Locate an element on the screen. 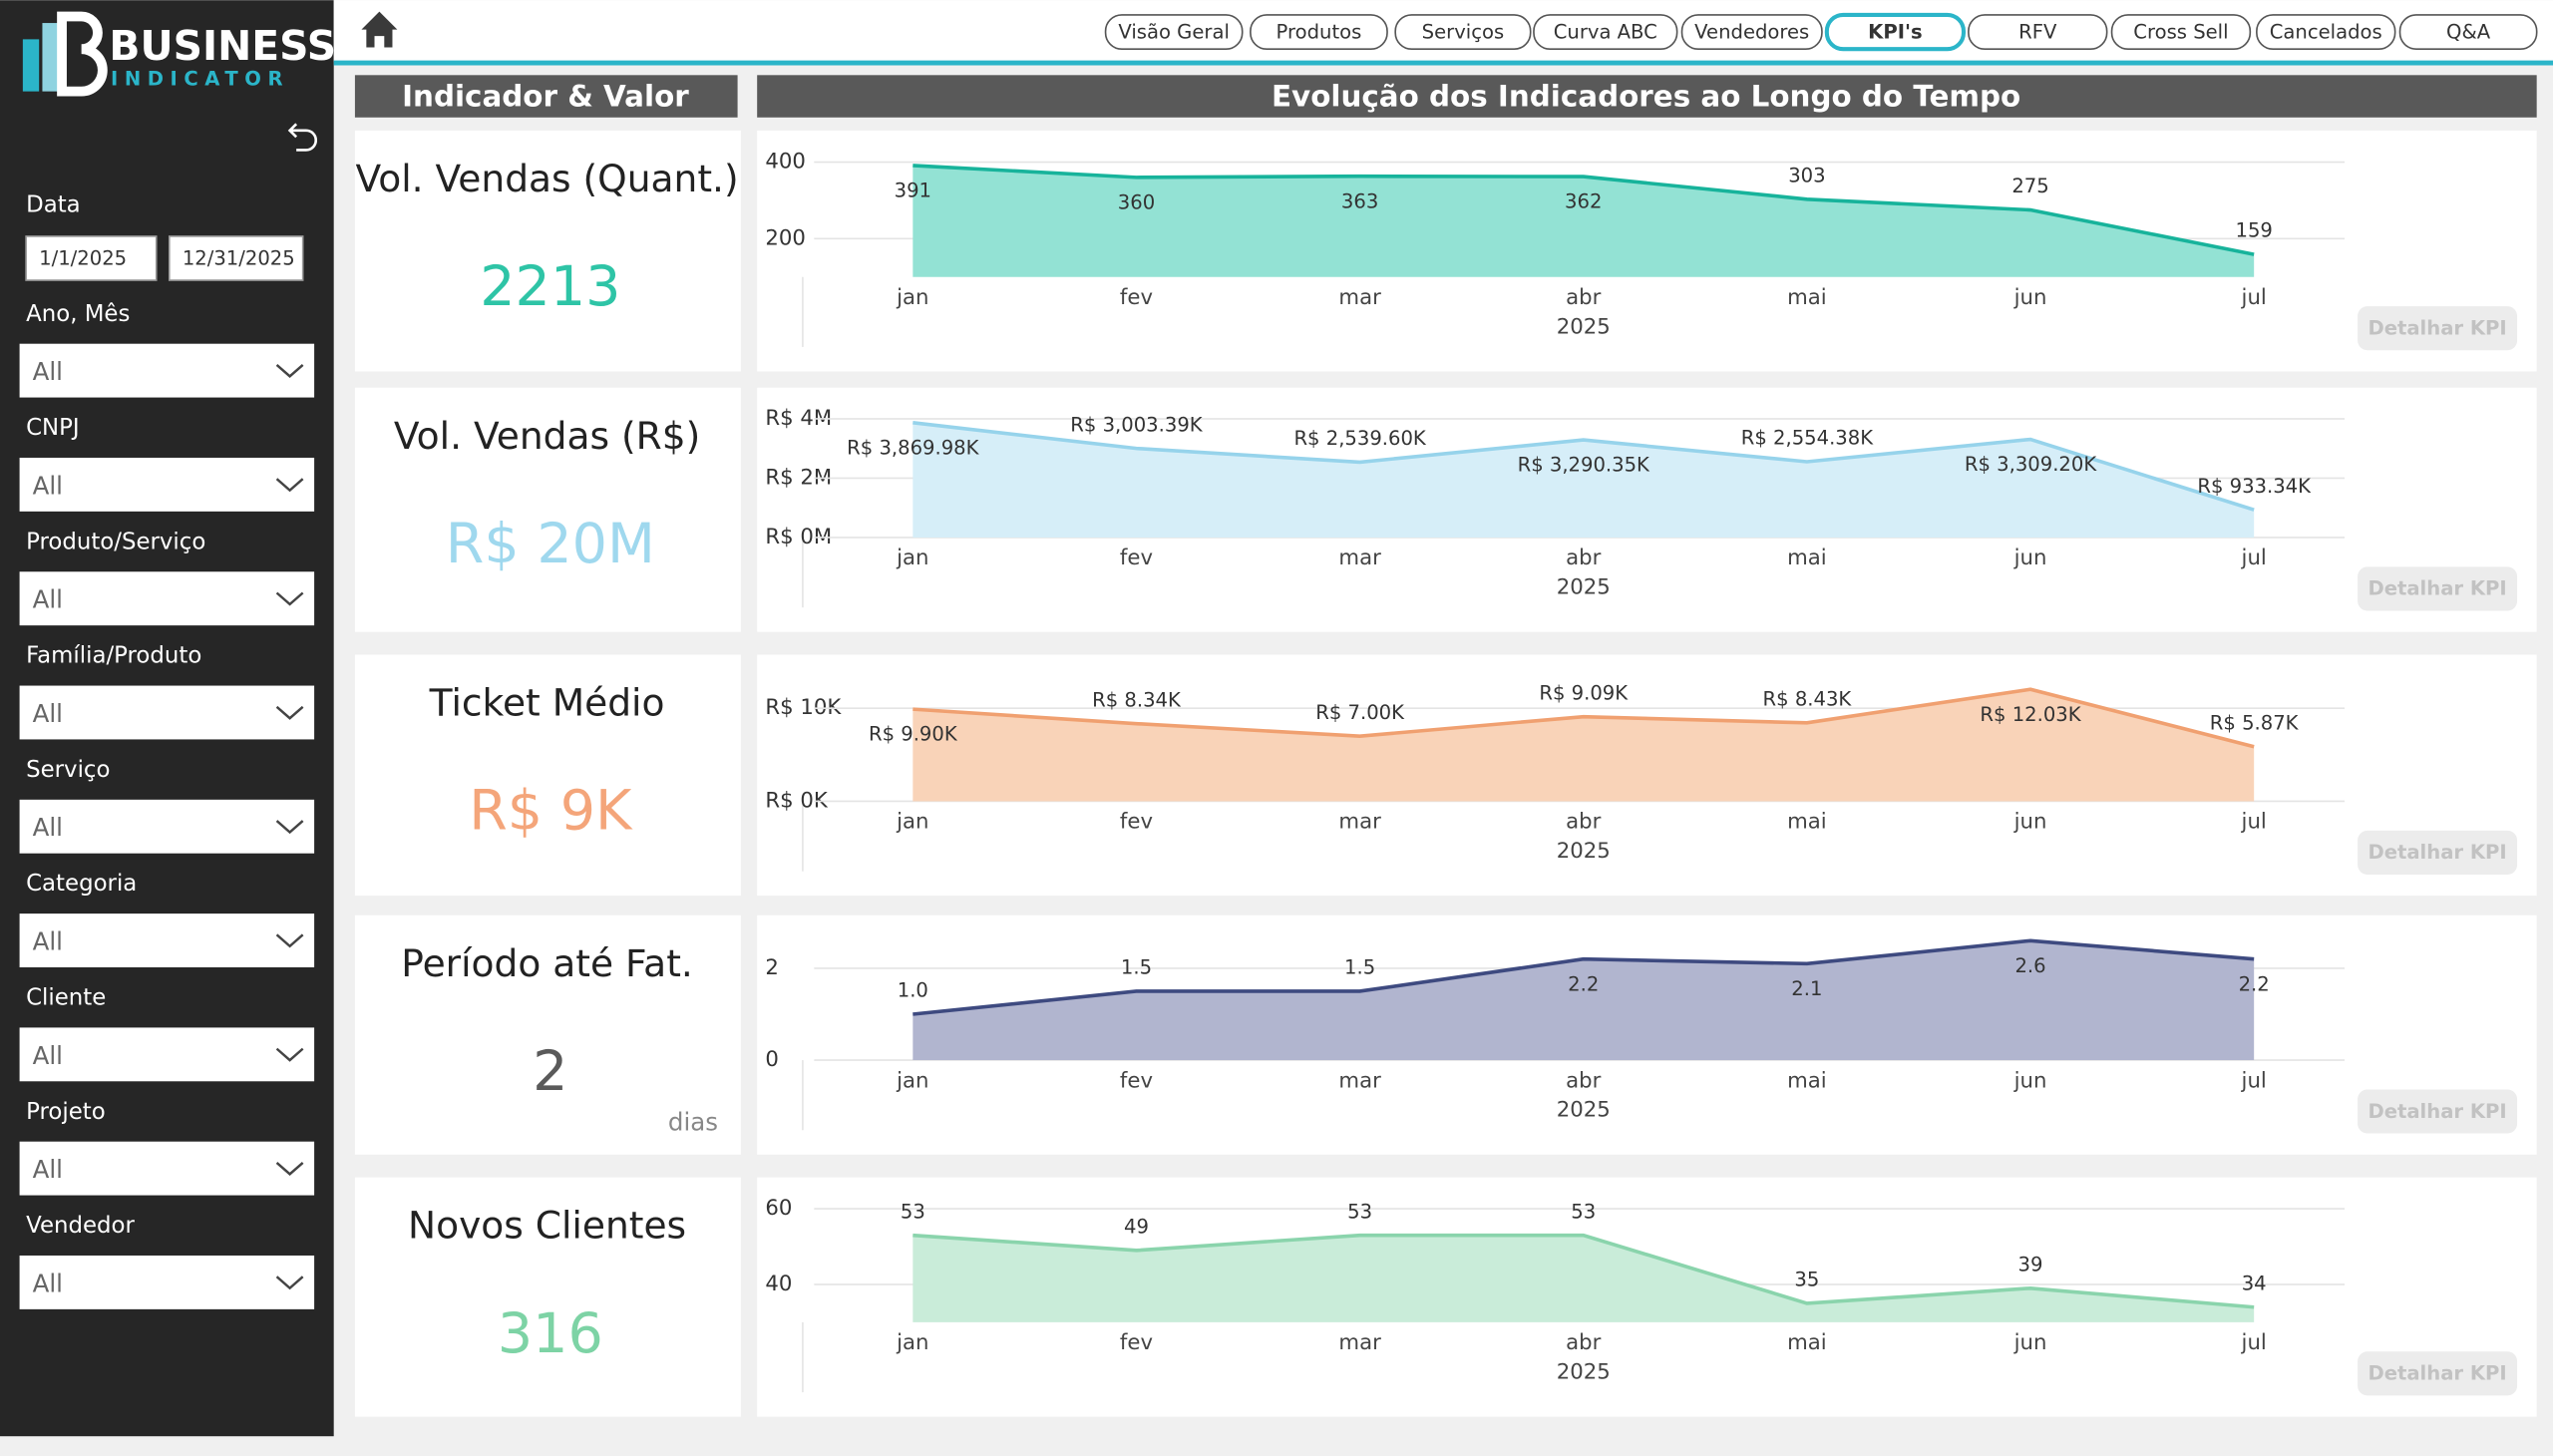 Image resolution: width=2553 pixels, height=1456 pixels. x-tick-label: abr is located at coordinates (1584, 822).